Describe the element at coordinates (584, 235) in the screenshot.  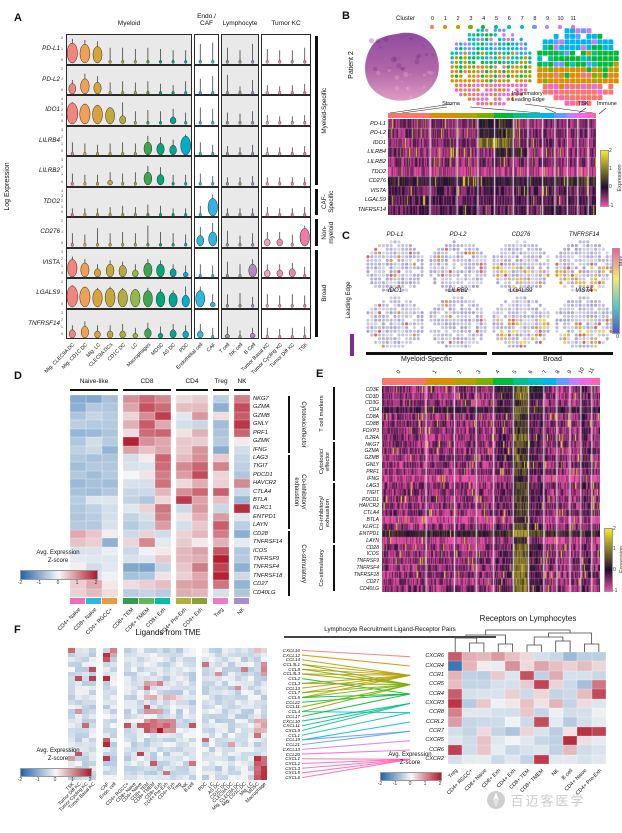
I see `c-map-title: TNFRSF14` at that location.